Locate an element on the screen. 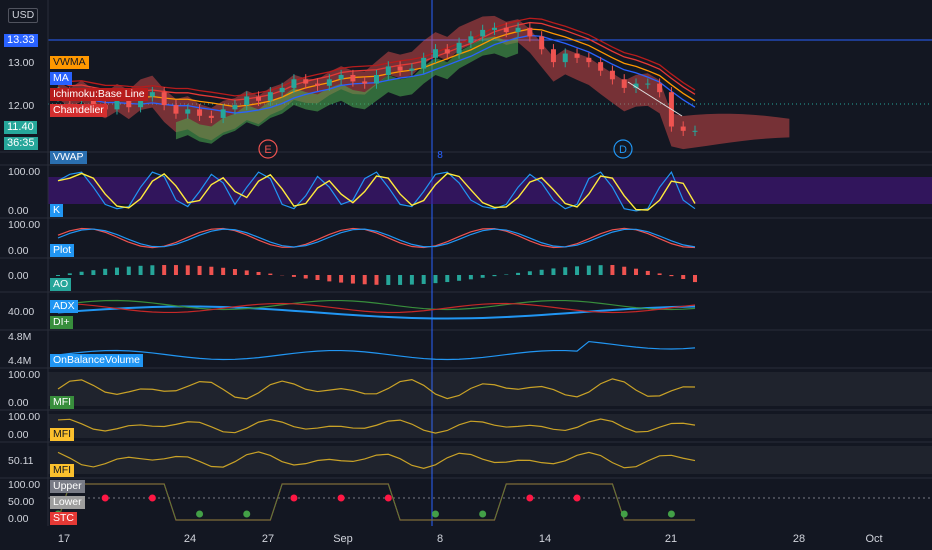 This screenshot has width=932, height=550. legend-mfi1-0: MFI is located at coordinates (62, 402).